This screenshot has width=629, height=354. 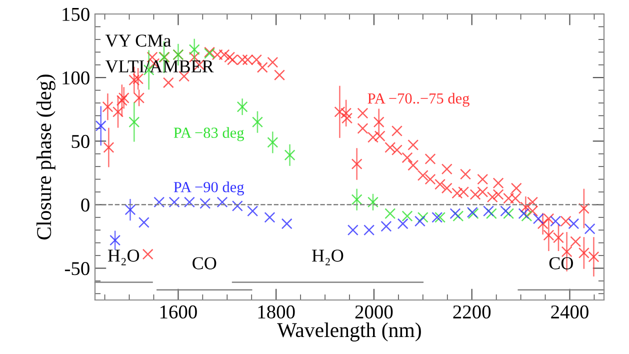 What do you see at coordinates (276, 312) in the screenshot?
I see `x-tick-label: 1800` at bounding box center [276, 312].